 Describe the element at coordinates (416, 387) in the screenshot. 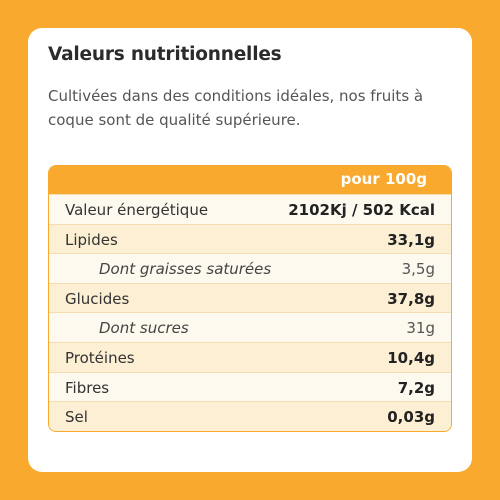

I see `row-value: 7,2g` at that location.